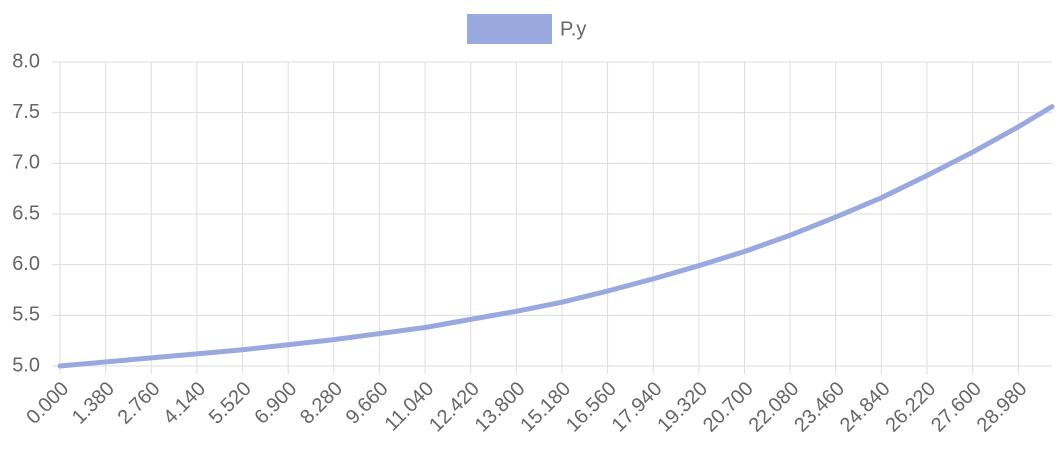 The width and height of the screenshot is (1058, 468). What do you see at coordinates (819, 407) in the screenshot?
I see `x-tick-label: 23.460` at bounding box center [819, 407].